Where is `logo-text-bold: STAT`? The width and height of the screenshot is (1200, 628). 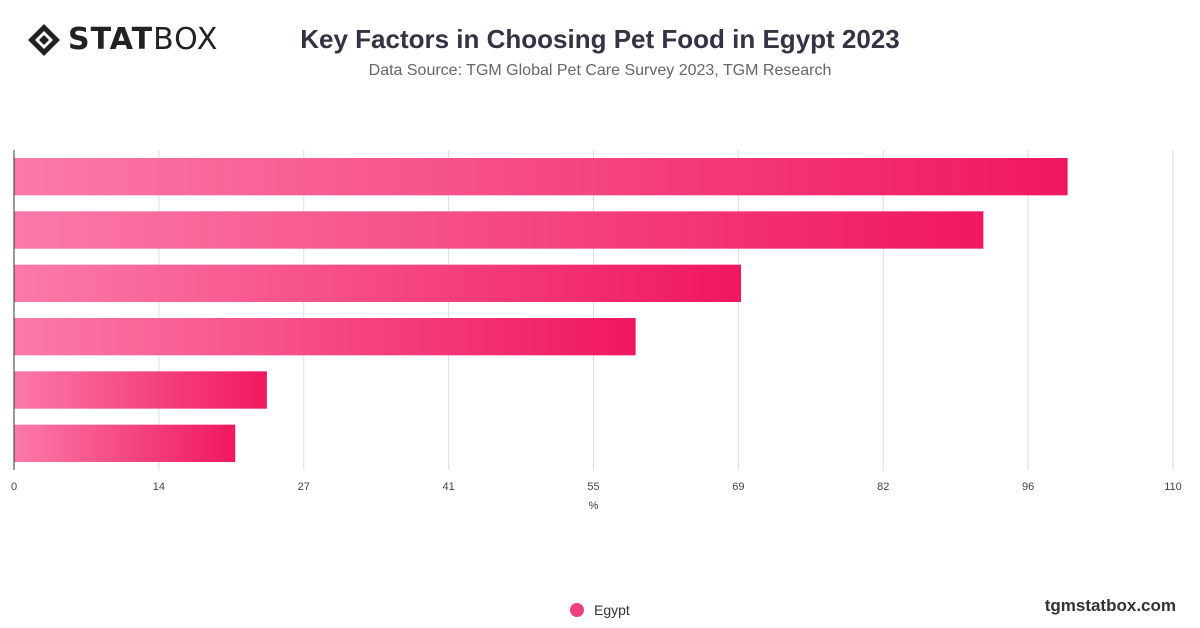
logo-text-bold: STAT is located at coordinates (111, 39).